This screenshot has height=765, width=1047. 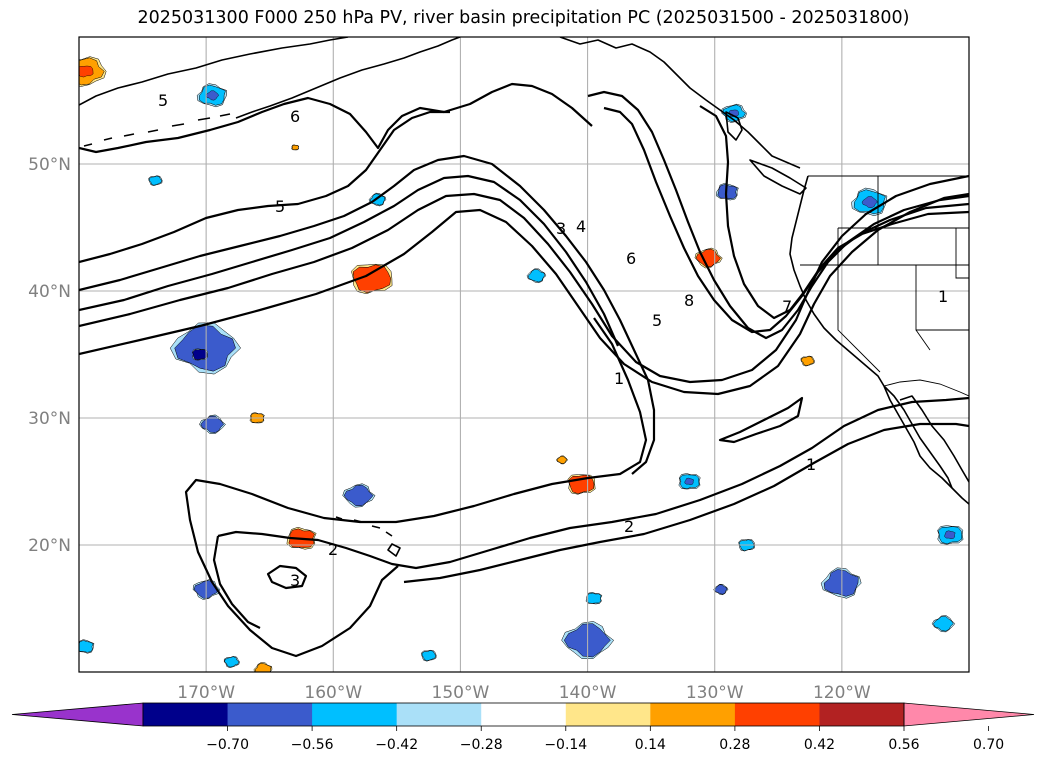 I want to click on alaska-coast, so click(x=214, y=71).